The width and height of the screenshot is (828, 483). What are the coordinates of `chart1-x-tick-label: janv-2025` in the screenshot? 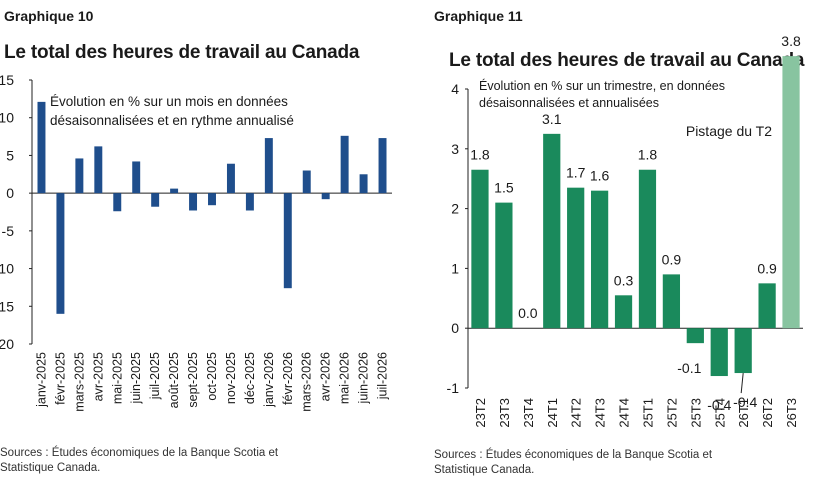 It's located at (41, 380).